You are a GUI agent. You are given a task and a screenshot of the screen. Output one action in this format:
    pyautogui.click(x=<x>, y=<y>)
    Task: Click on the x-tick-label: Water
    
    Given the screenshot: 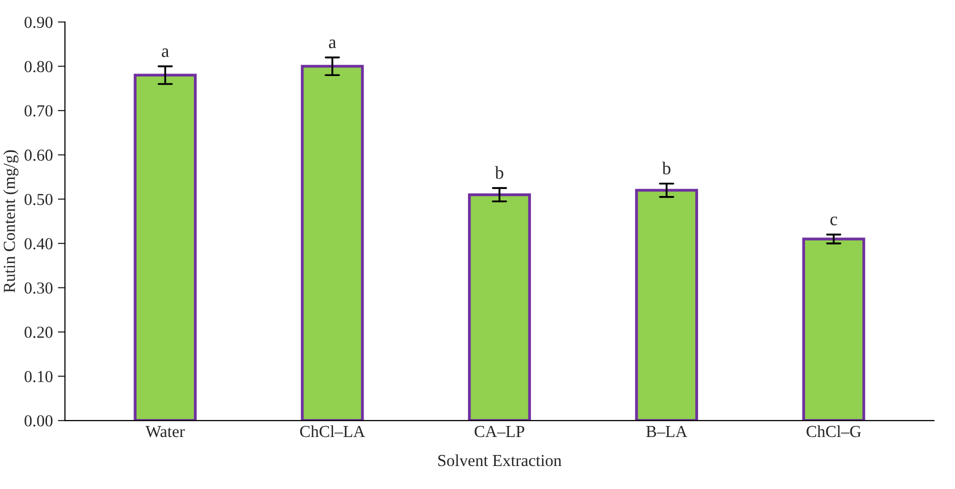 What is the action you would take?
    pyautogui.click(x=165, y=432)
    